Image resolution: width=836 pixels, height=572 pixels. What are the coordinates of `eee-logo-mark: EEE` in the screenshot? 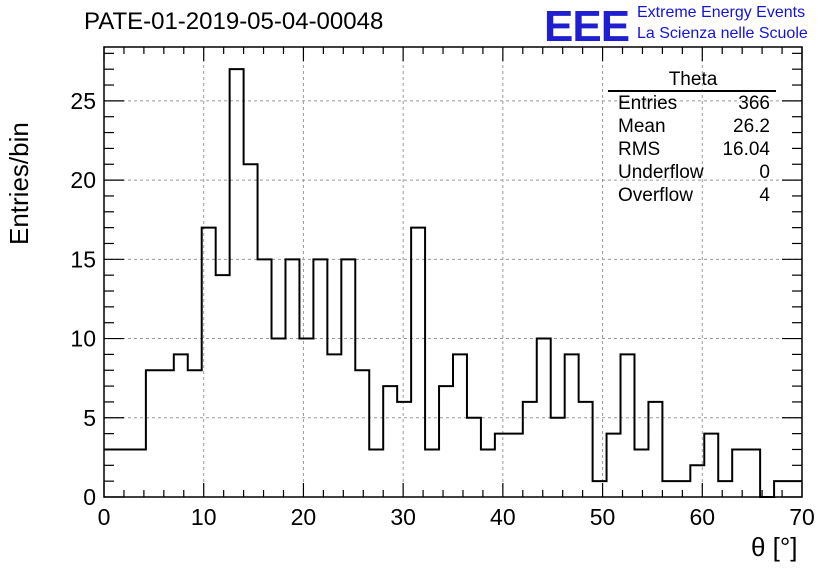 It's located at (587, 26).